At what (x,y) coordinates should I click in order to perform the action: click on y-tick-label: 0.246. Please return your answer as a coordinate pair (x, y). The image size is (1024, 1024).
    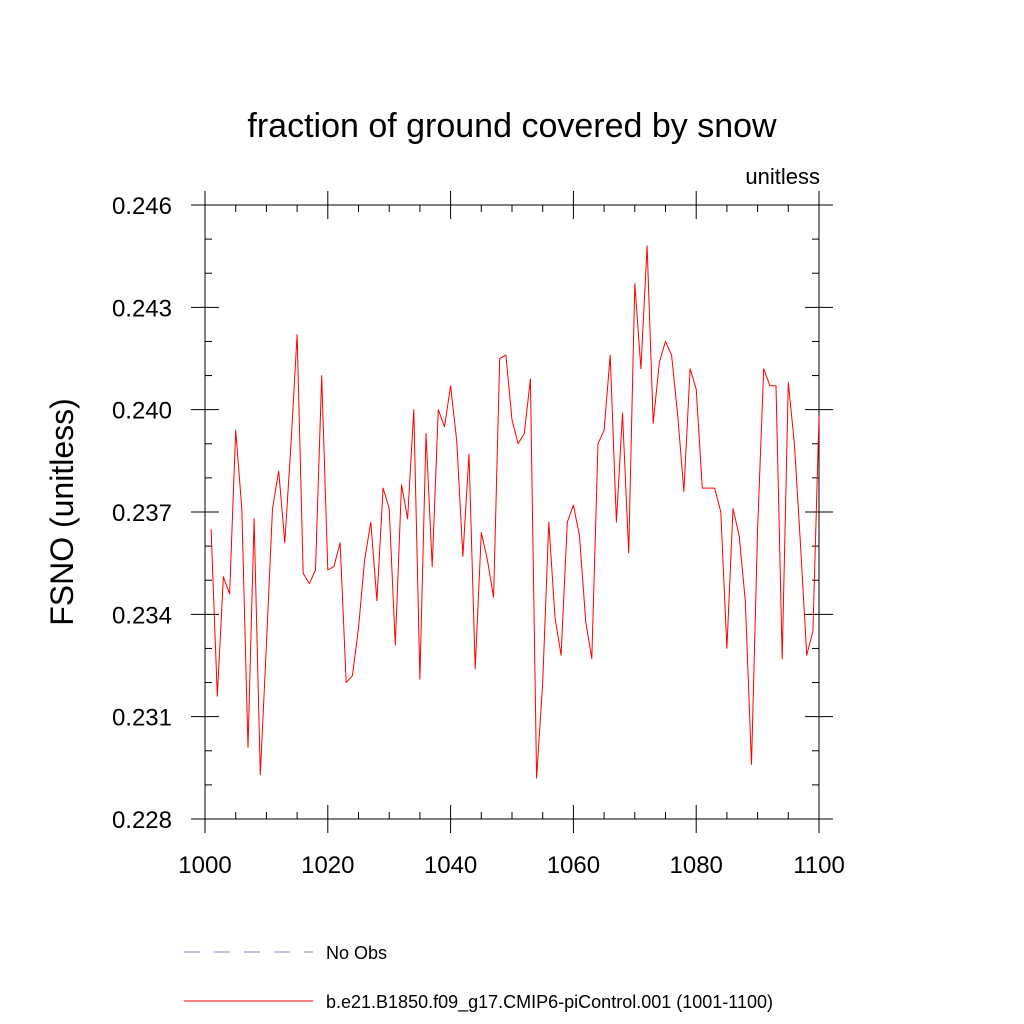
    Looking at the image, I should click on (142, 206).